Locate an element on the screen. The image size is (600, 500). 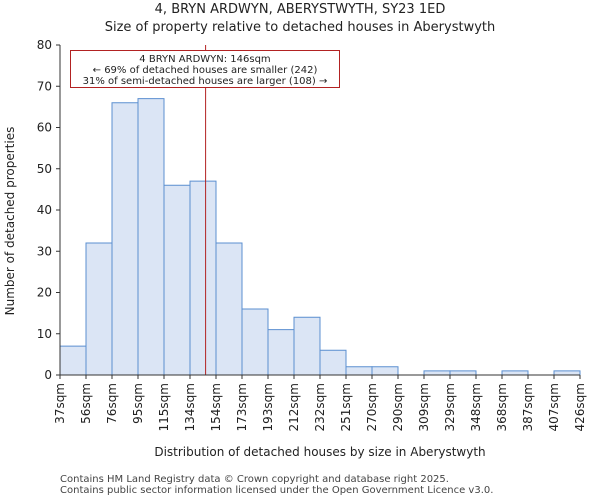
x-tick-label: 270sqm is located at coordinates (372, 407).